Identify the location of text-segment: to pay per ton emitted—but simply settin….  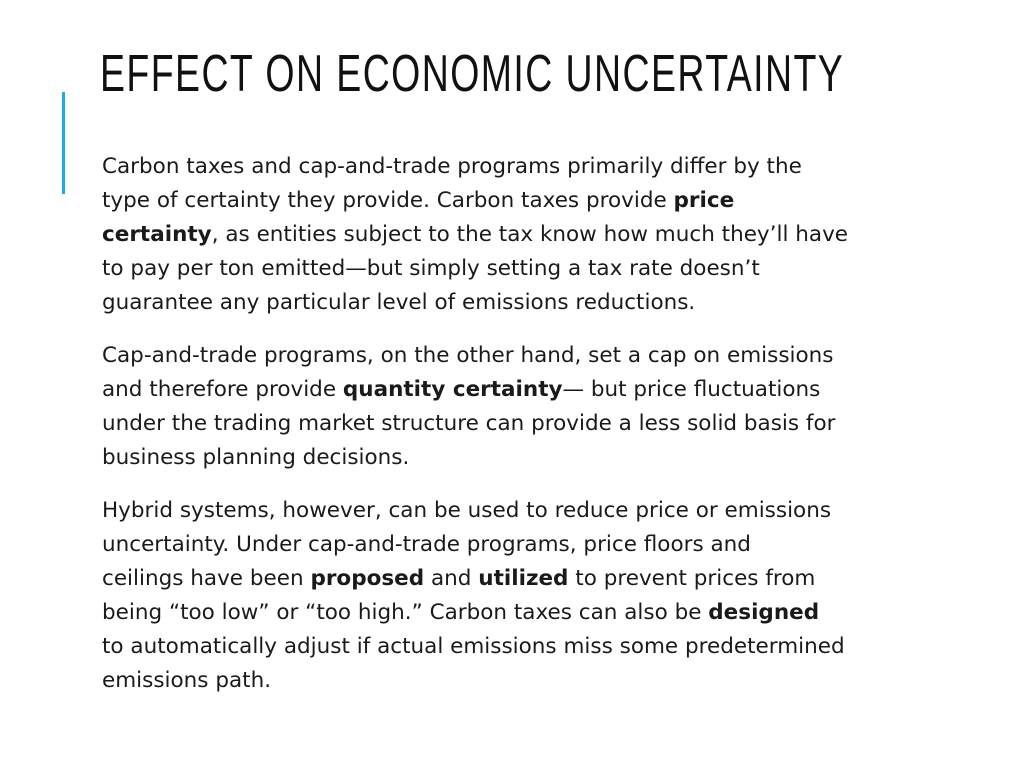
(431, 268).